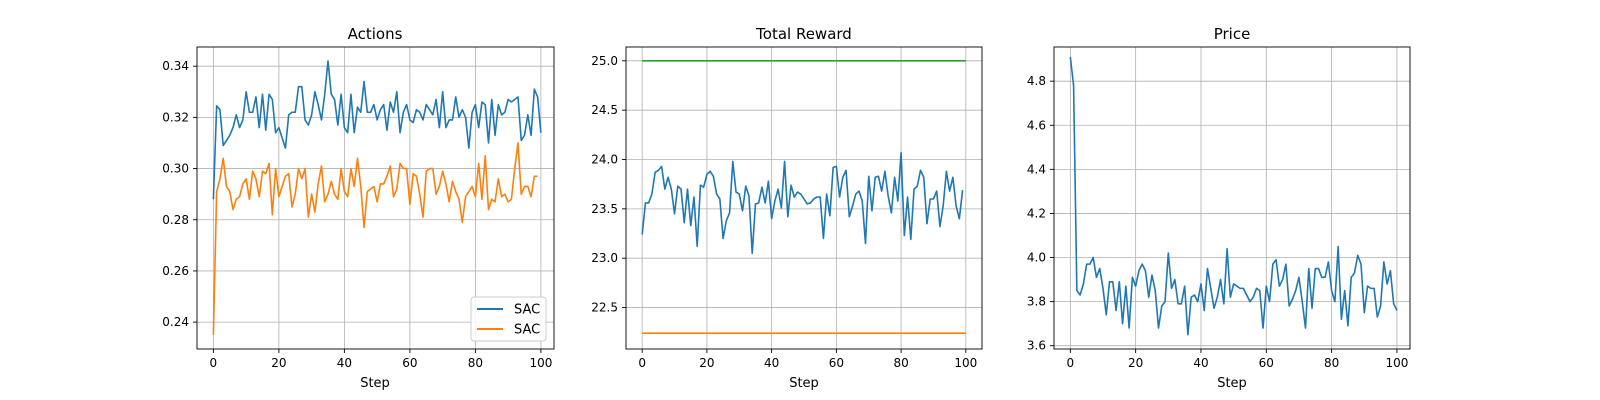  I want to click on total-reward-ytick-label: 22.5, so click(604, 308).